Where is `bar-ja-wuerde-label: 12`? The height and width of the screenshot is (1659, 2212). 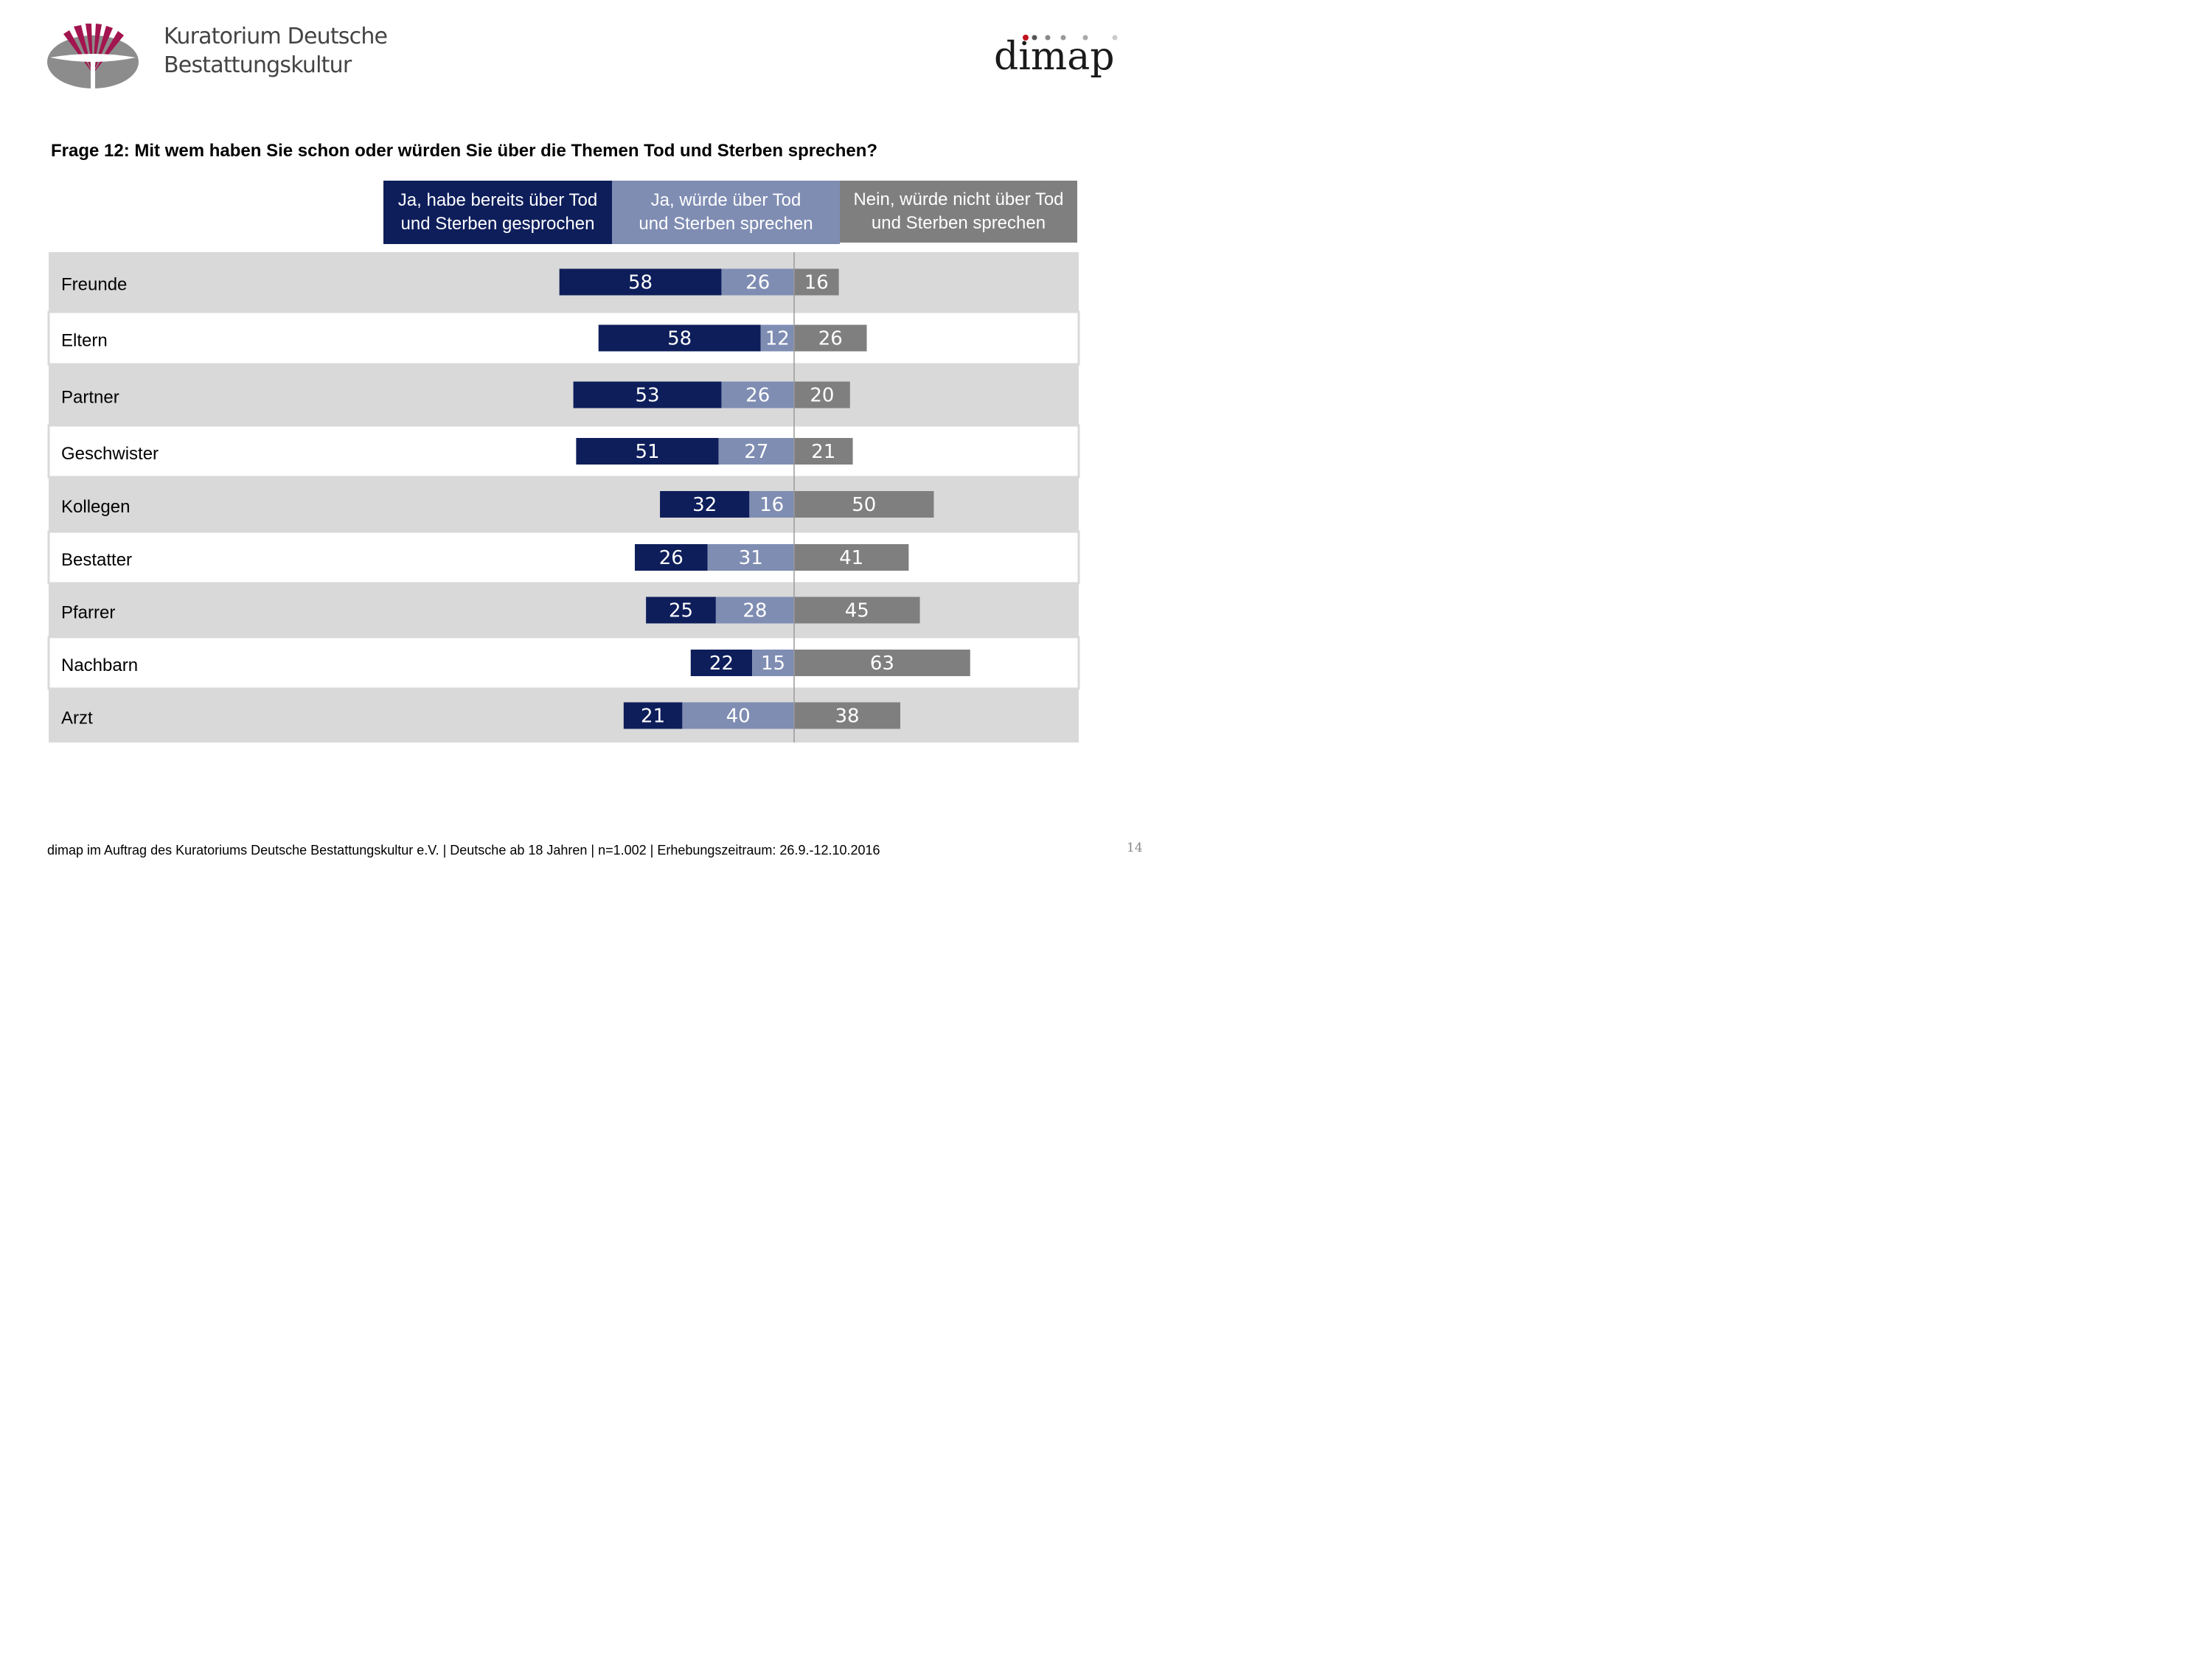
bar-ja-wuerde-label: 12 is located at coordinates (777, 339).